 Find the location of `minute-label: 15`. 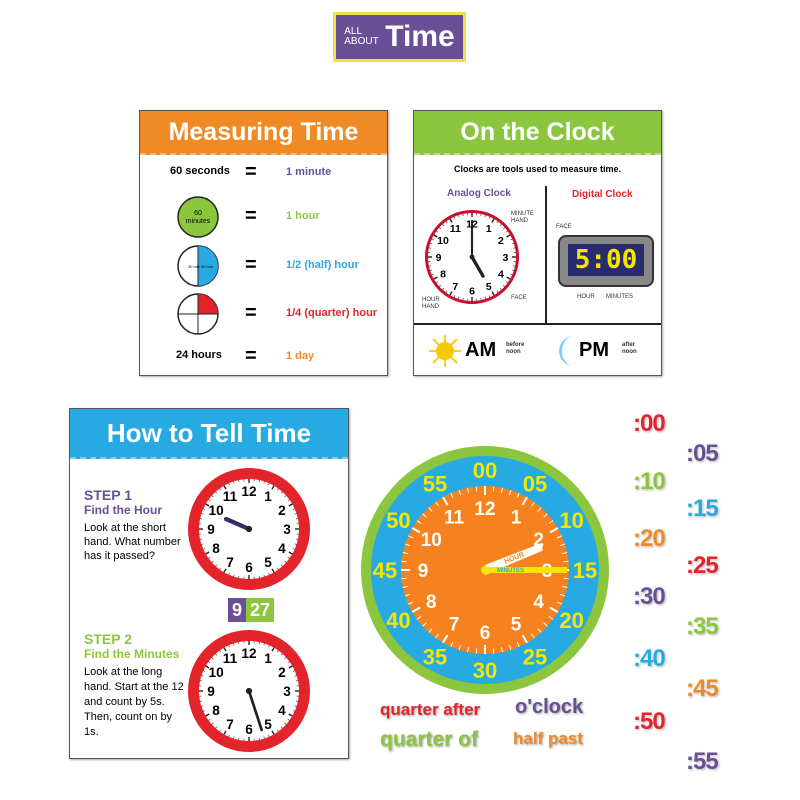

minute-label: 15 is located at coordinates (585, 570).